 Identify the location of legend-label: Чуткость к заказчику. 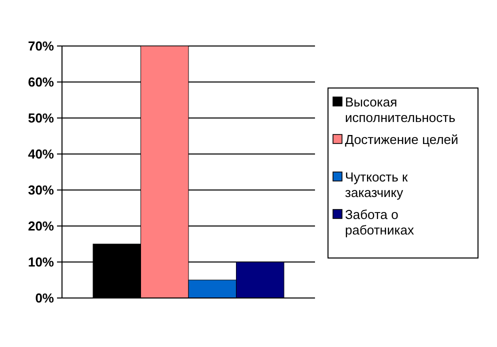
(376, 185).